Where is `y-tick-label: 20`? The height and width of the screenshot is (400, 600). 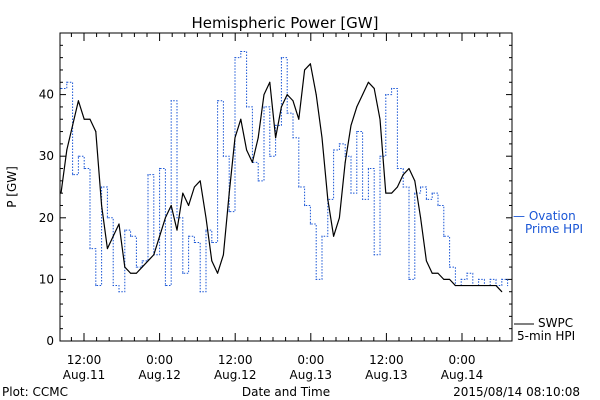
y-tick-label: 20 is located at coordinates (46, 218).